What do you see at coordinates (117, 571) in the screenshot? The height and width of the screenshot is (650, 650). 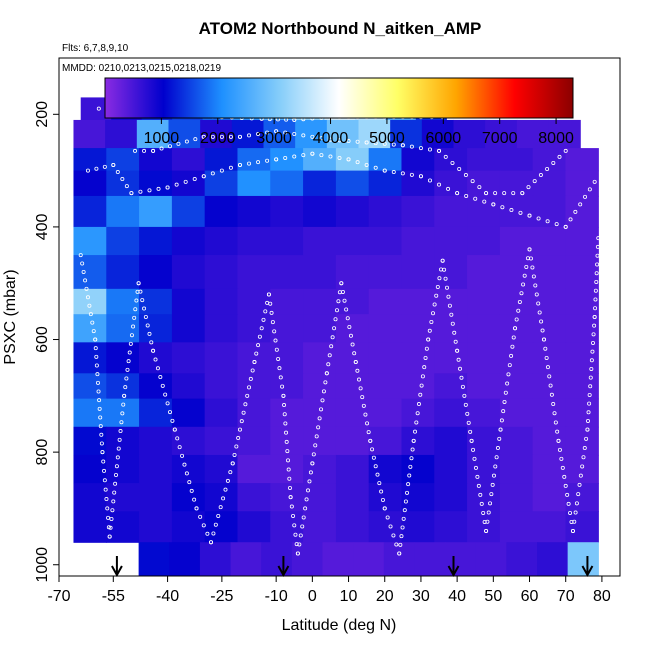 I see `marker-arrow-head` at bounding box center [117, 571].